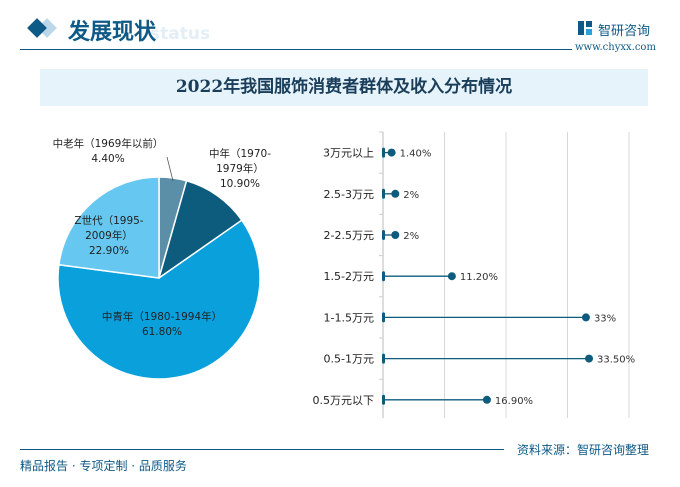 The height and width of the screenshot is (487, 680). Describe the element at coordinates (583, 450) in the screenshot. I see `source-note: 资料来源：智研咨询整理` at that location.